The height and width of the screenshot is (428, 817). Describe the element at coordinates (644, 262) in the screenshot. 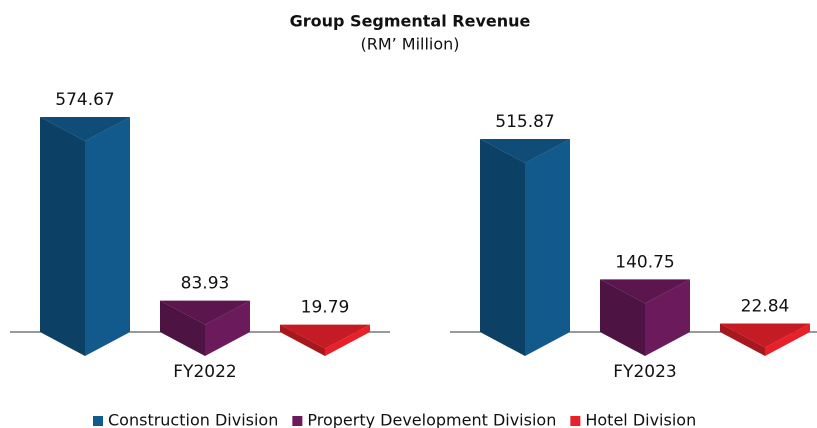

I see `value-label: 140.75` at that location.